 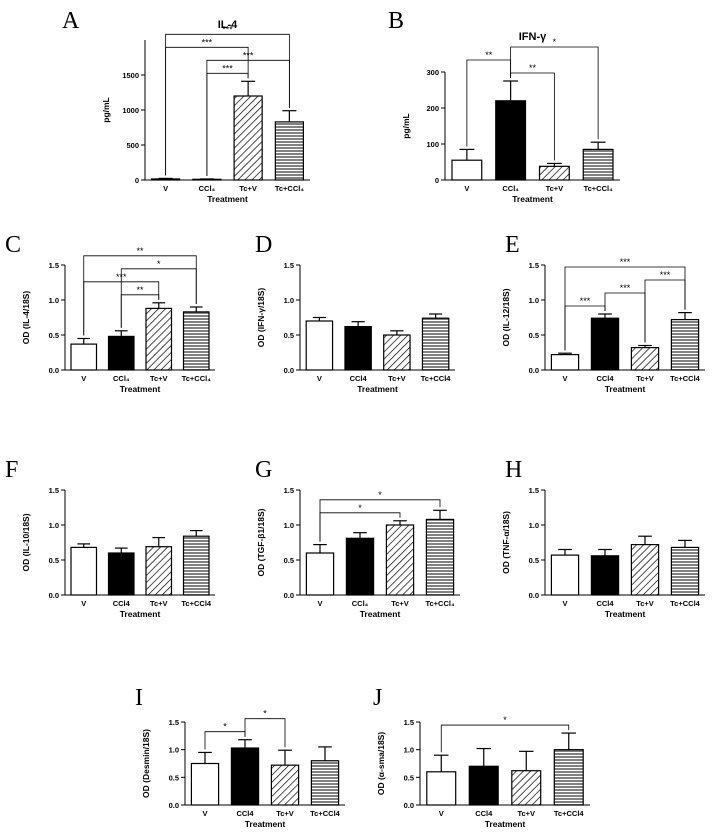 I want to click on panel-letter: B, so click(x=396, y=21).